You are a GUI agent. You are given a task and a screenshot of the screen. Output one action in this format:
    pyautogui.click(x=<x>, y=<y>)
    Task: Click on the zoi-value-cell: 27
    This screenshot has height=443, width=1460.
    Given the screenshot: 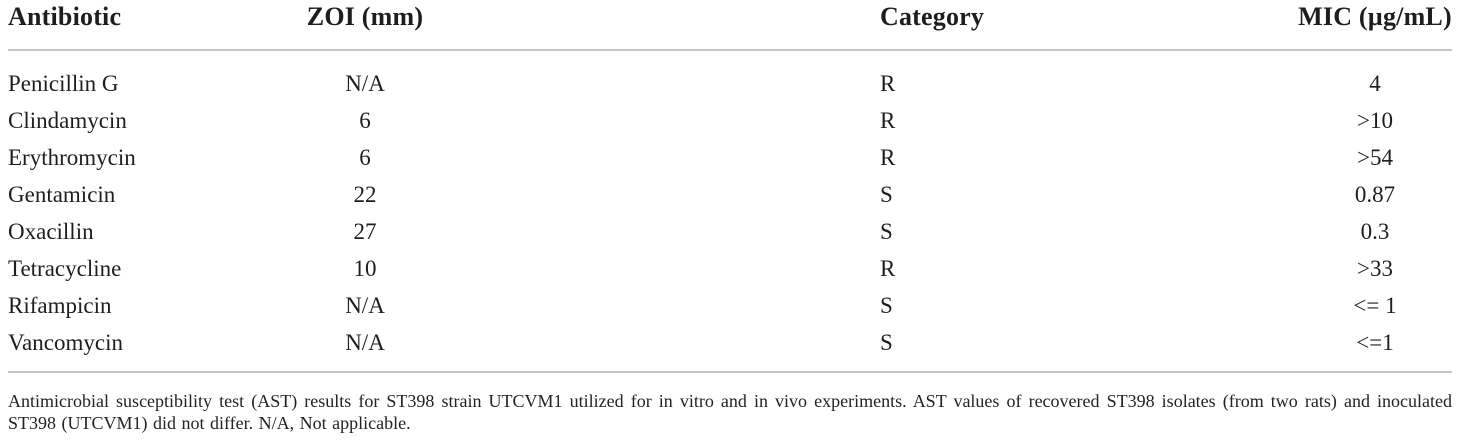 What is the action you would take?
    pyautogui.click(x=365, y=231)
    